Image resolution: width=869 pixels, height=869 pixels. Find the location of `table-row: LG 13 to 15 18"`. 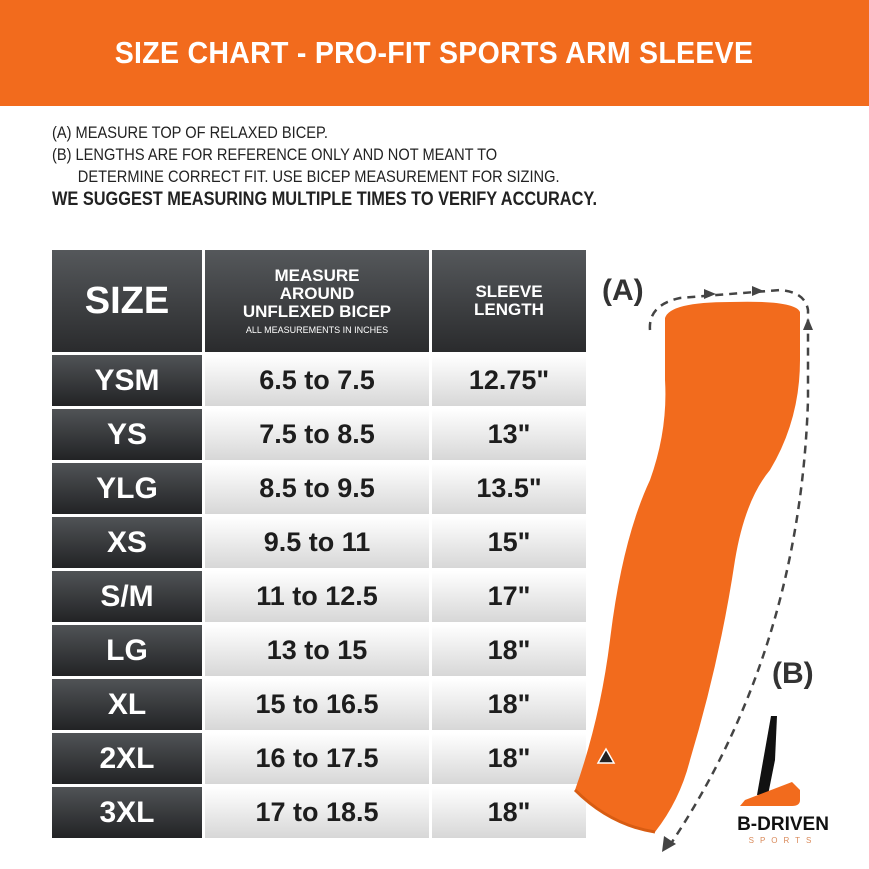

table-row: LG 13 to 15 18" is located at coordinates (319, 650).